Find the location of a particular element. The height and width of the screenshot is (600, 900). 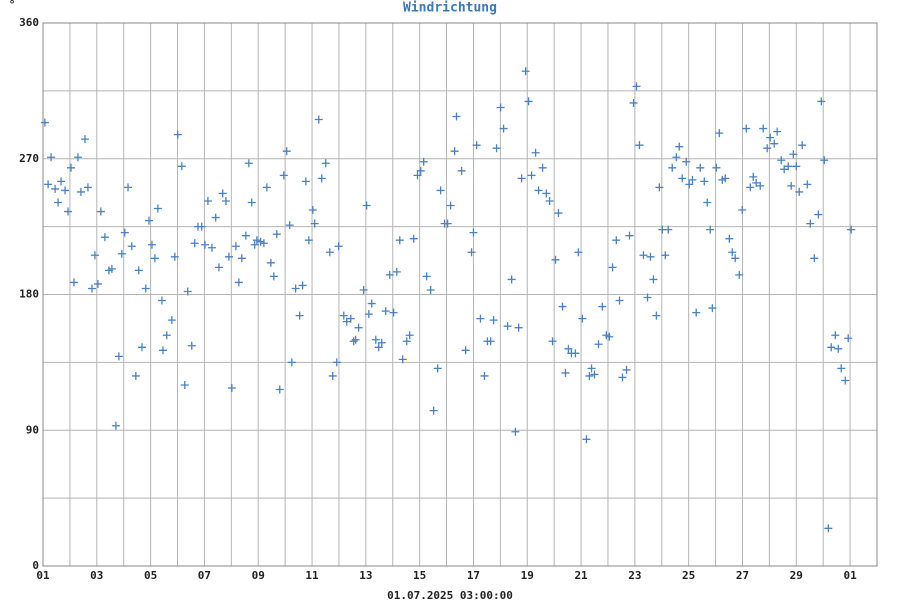

x-tick-label: 11 is located at coordinates (312, 575).